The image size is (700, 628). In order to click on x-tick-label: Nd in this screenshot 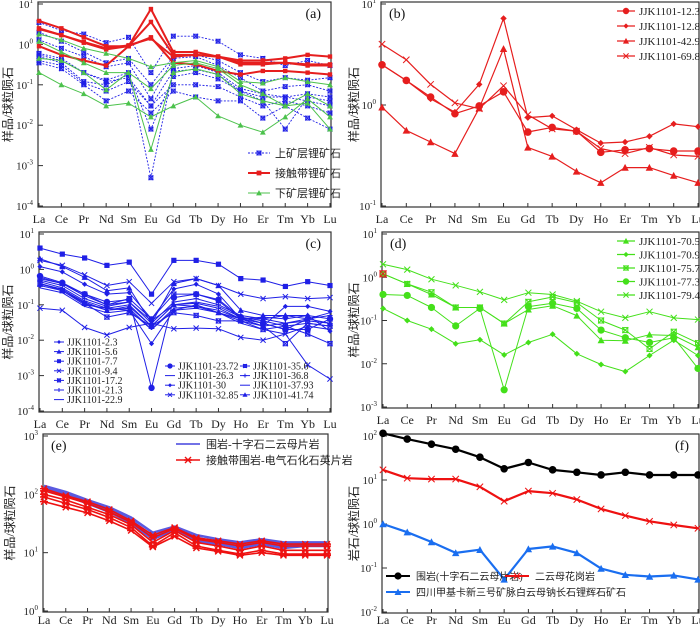, I will do `click(455, 420)`.